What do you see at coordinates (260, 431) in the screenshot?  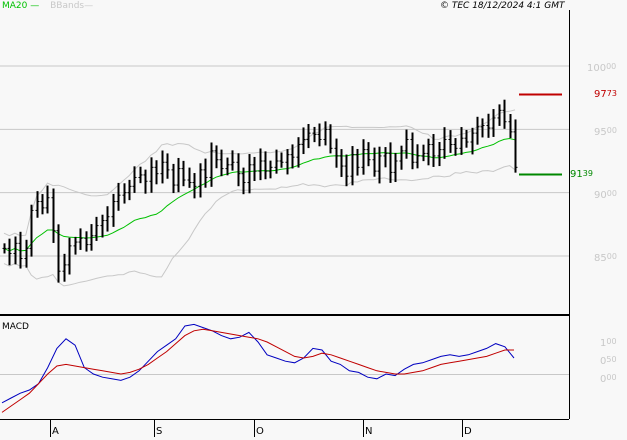 I see `month-label-oct: O` at bounding box center [260, 431].